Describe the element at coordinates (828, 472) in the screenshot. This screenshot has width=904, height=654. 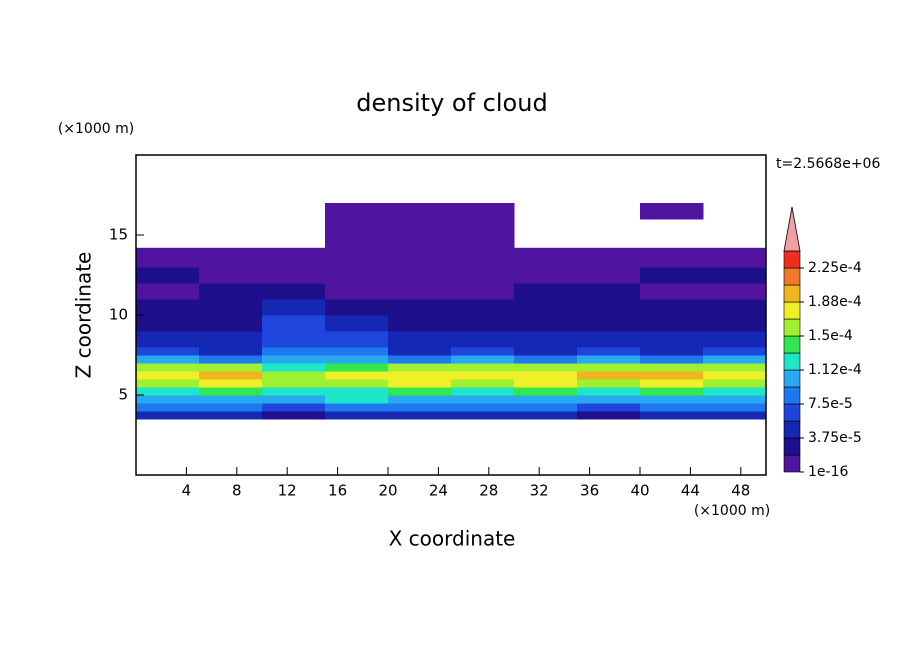
I see `colorbar-label: 1e-16` at that location.